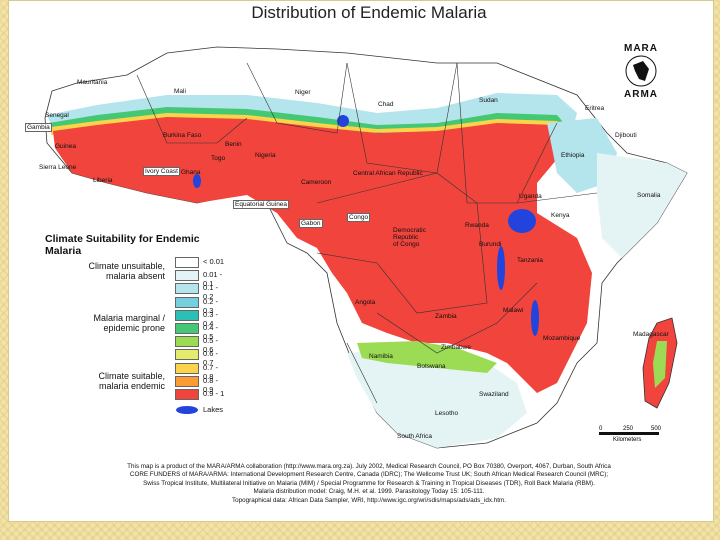  I want to click on country-label: Gambia, so click(38, 127).